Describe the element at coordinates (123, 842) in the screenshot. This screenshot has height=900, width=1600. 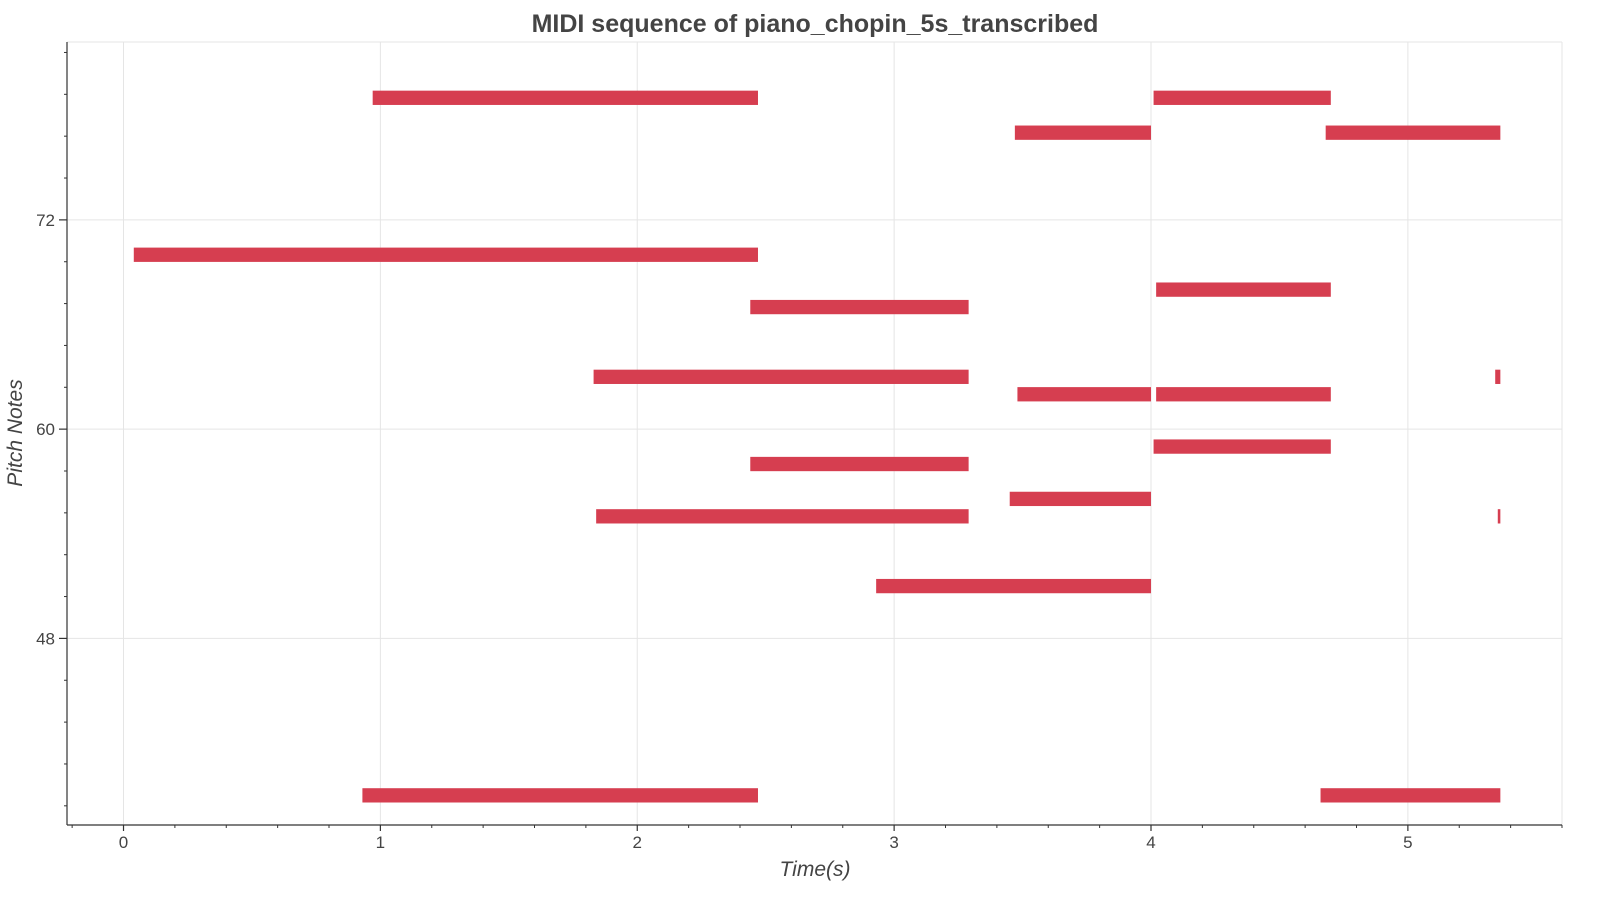
I see `x-tick-label: 0` at that location.